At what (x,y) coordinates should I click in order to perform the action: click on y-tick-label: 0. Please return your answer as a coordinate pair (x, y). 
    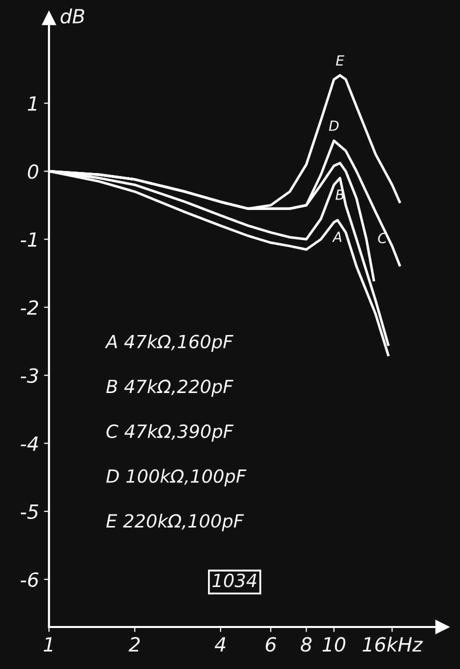
    Looking at the image, I should click on (33, 171).